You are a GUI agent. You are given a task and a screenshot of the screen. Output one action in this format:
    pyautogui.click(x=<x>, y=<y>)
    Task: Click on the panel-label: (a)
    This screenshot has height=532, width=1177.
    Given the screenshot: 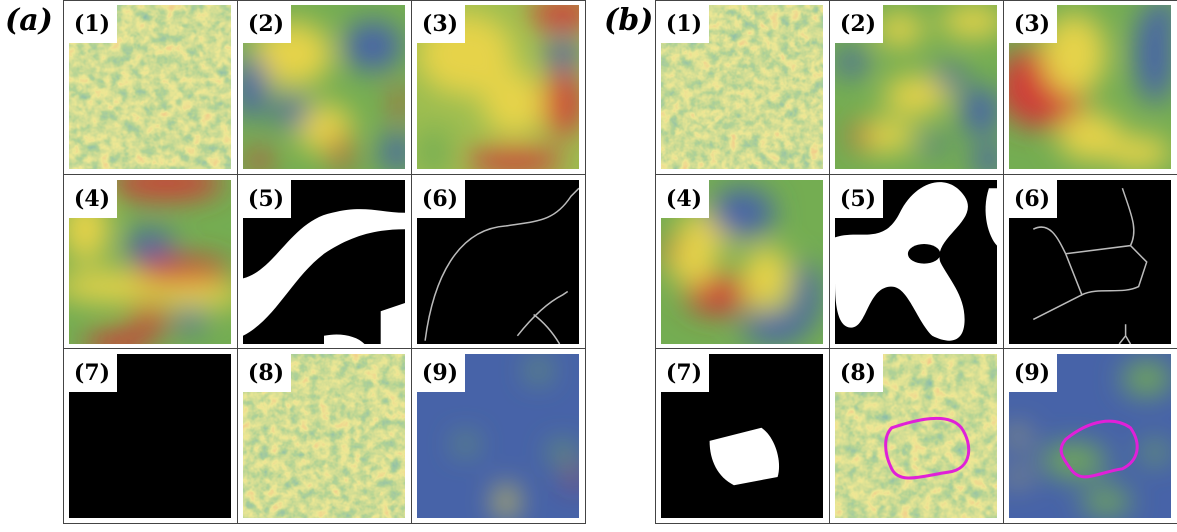 What is the action you would take?
    pyautogui.click(x=29, y=20)
    